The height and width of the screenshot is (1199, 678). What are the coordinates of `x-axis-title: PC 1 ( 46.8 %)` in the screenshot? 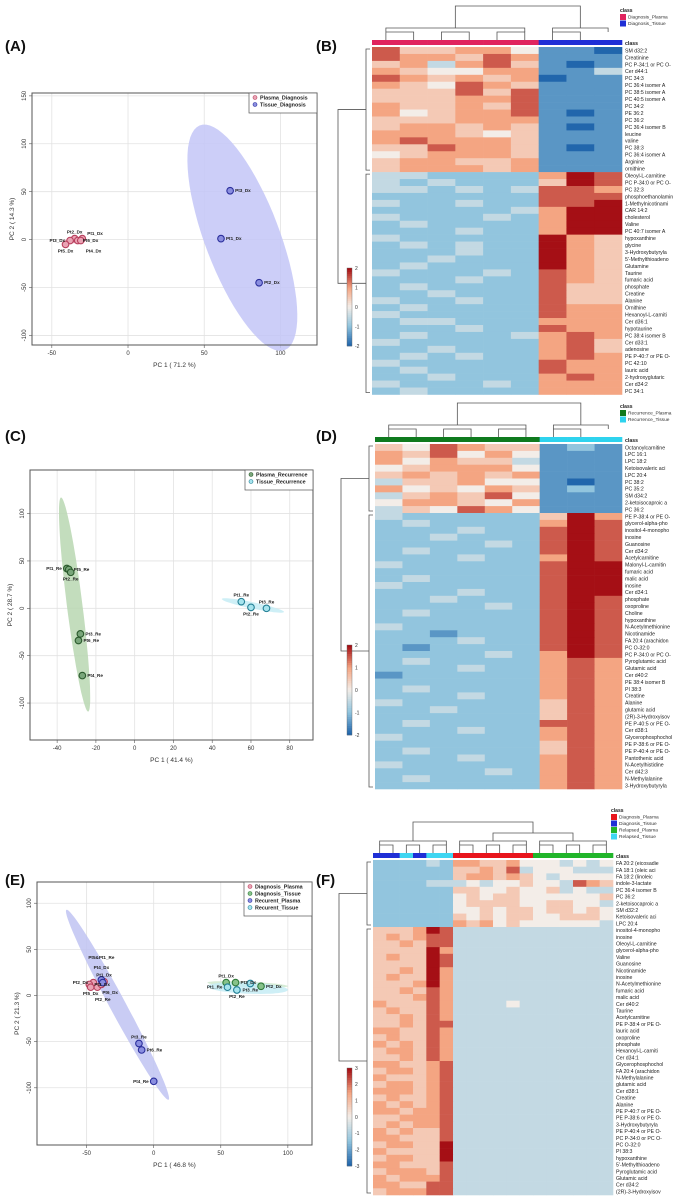 It's located at (174, 1165).